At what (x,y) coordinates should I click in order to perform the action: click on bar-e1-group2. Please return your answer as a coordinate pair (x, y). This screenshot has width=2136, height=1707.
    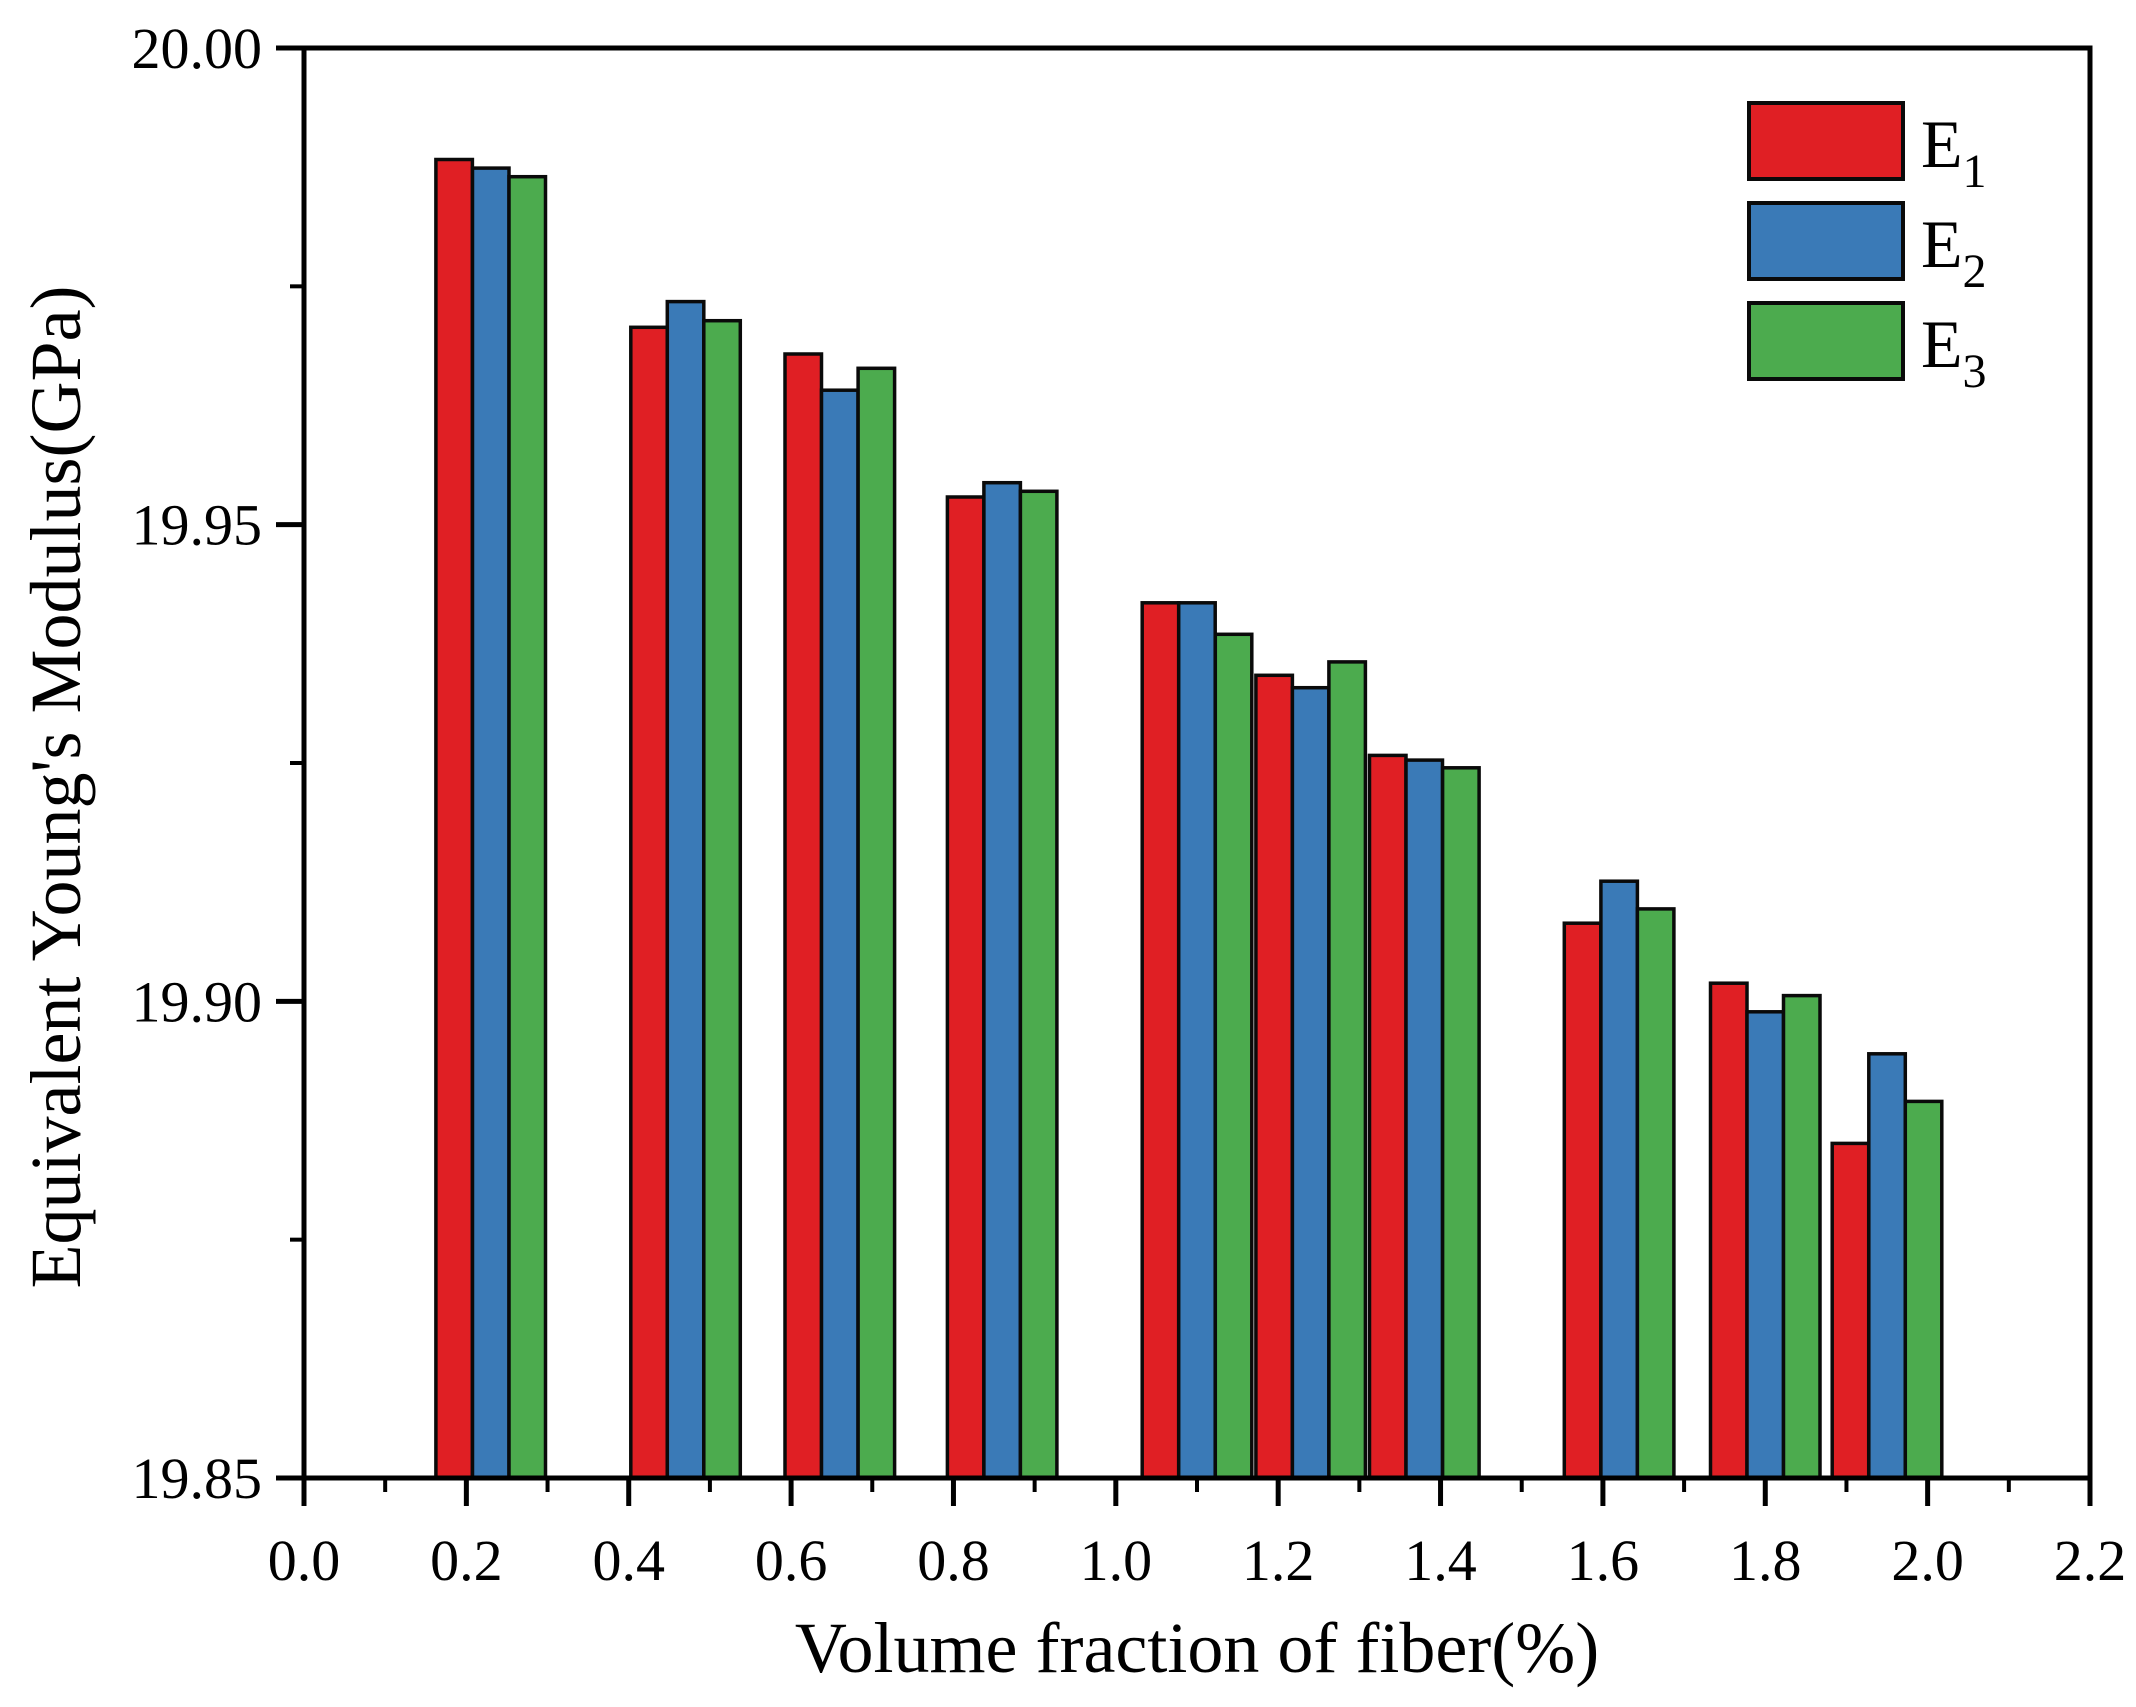
    Looking at the image, I should click on (649, 902).